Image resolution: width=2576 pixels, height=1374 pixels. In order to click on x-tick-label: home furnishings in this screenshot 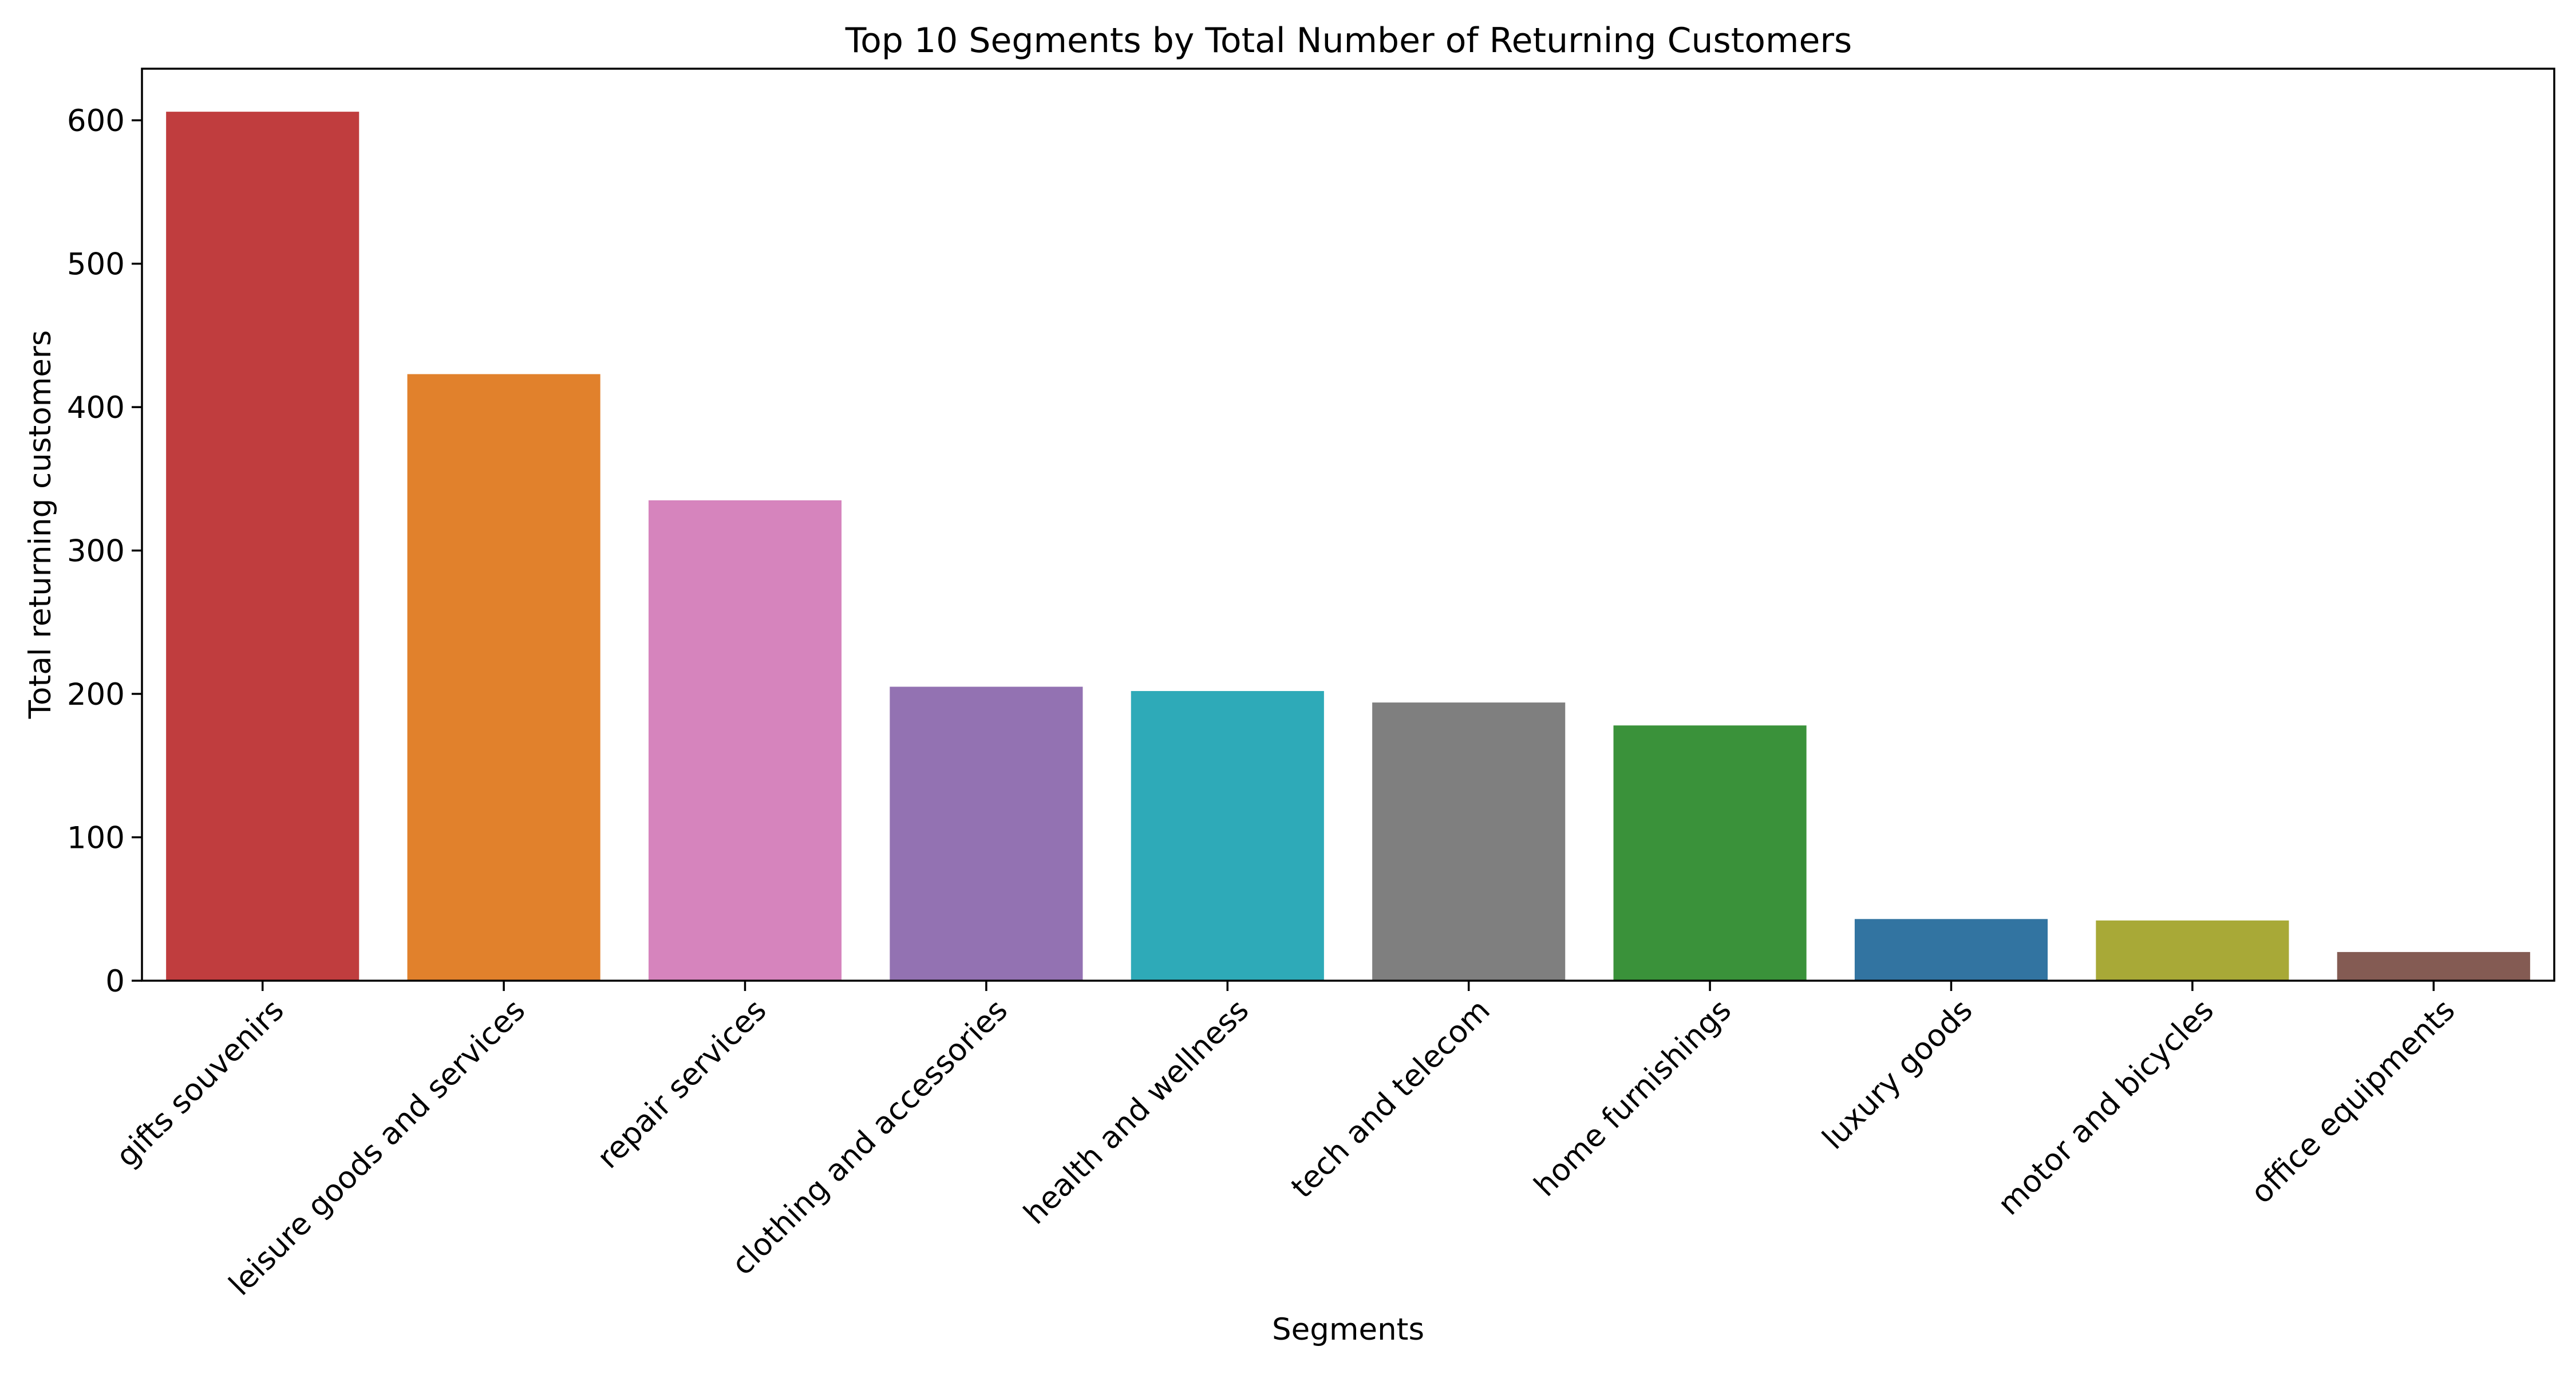, I will do `click(1632, 1098)`.